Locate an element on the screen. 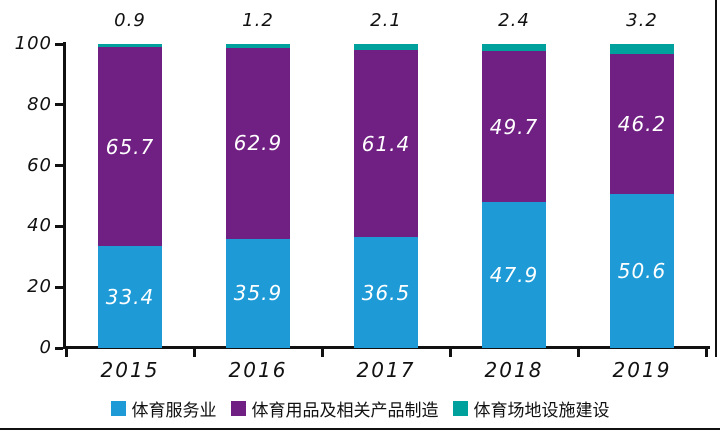 The image size is (720, 432). x-tick-label-2016: 2016 is located at coordinates (258, 370).